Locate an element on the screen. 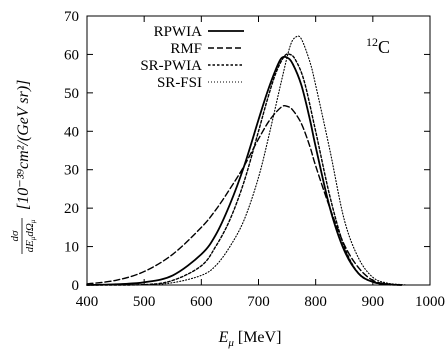  y-tick-label: 40 is located at coordinates (71, 132).